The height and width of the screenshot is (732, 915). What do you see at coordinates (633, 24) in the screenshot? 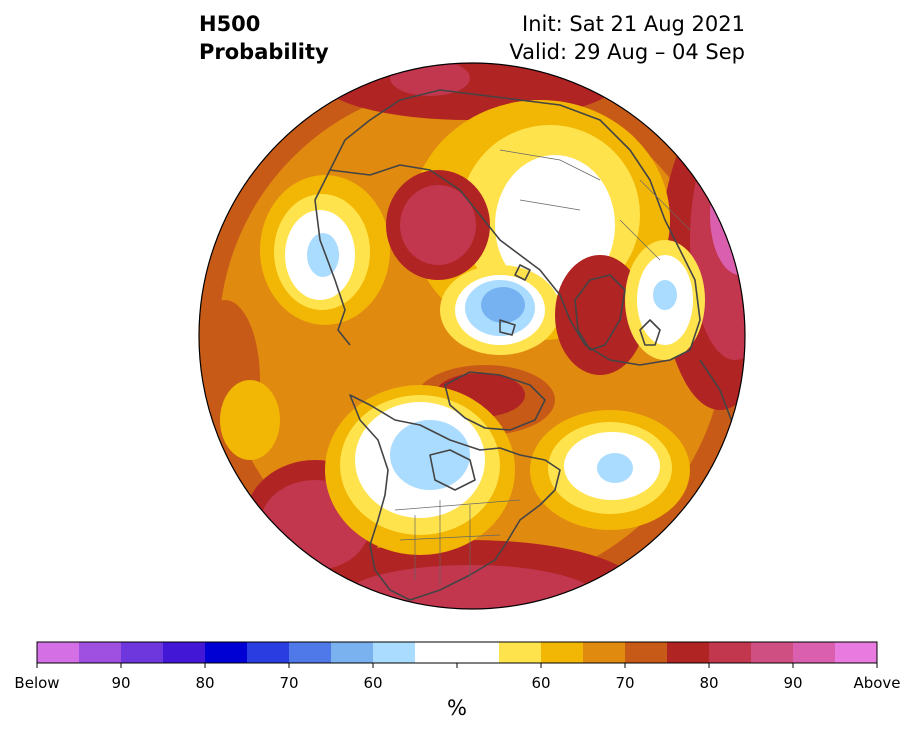
I see `init-date-label: Init: Sat 21 Aug 2021` at bounding box center [633, 24].